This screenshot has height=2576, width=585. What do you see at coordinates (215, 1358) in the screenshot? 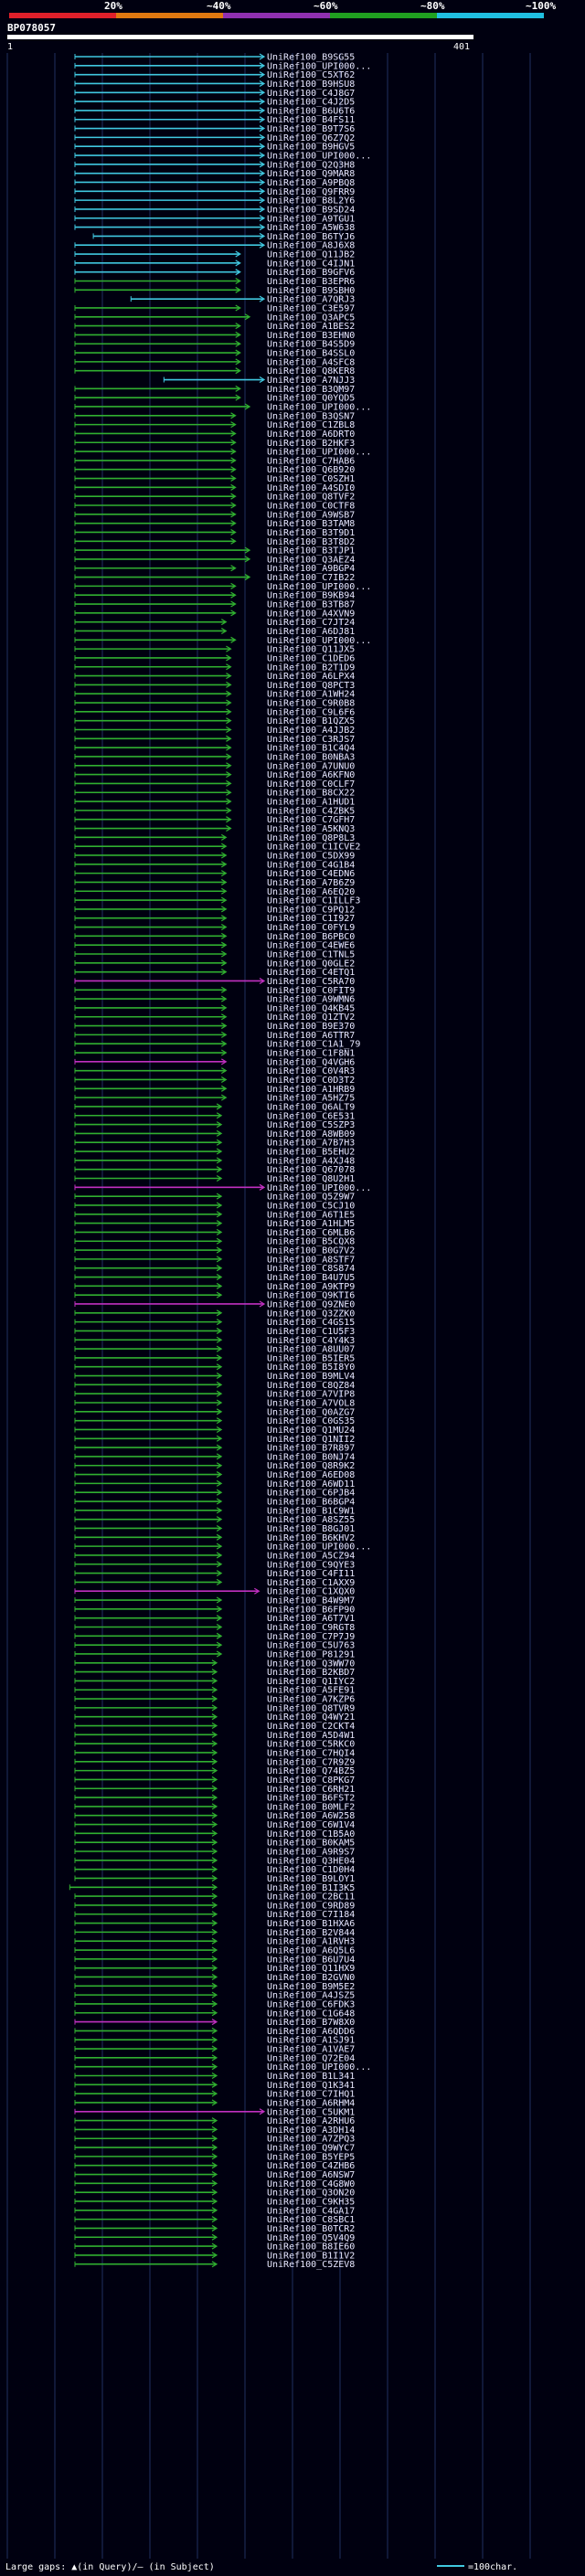
I see `hit-row: UniRef100_B5IER5` at bounding box center [215, 1358].